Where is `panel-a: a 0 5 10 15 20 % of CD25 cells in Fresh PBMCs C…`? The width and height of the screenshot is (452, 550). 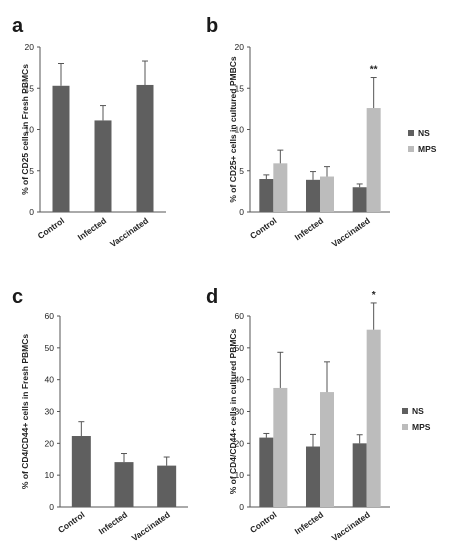 panel-a: a 0 5 10 15 20 % of CD25 cells in Fresh PBMCs C… is located at coordinates (89, 132).